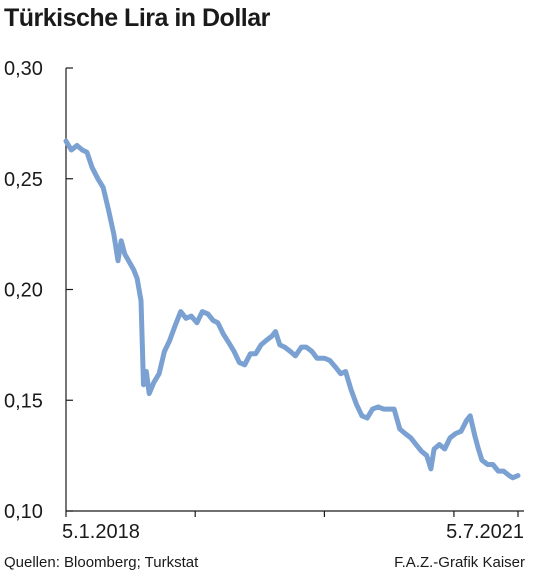  I want to click on x-tick-labels: 5.1.2018 5.7.2021, so click(293, 532).